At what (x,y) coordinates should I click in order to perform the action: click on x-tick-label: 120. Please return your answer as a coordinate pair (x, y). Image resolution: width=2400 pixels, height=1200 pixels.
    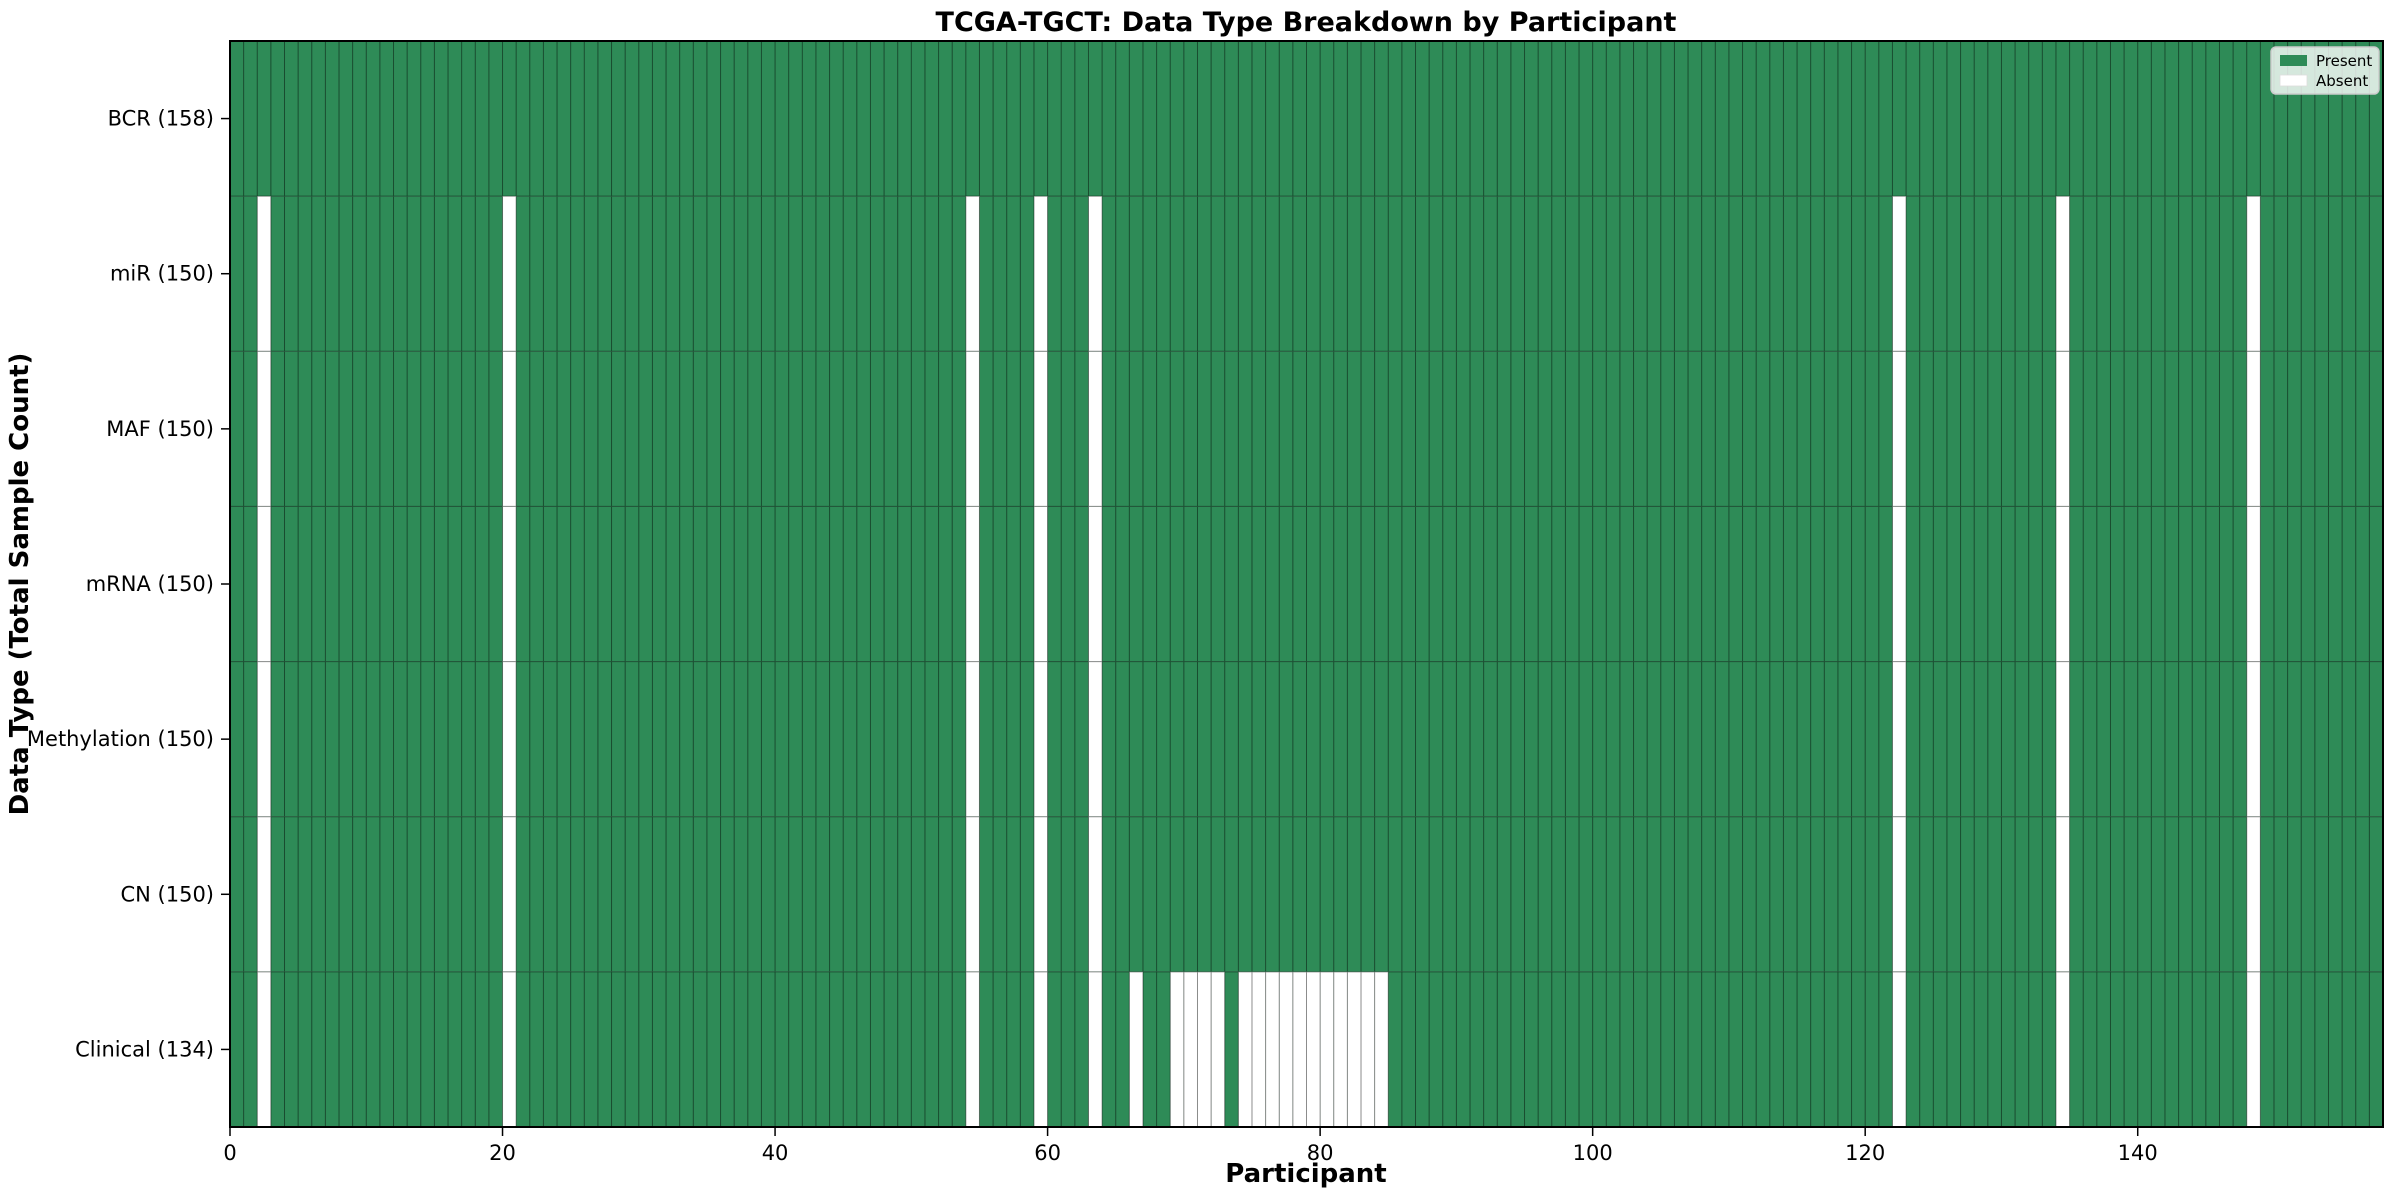
    Looking at the image, I should click on (1865, 1153).